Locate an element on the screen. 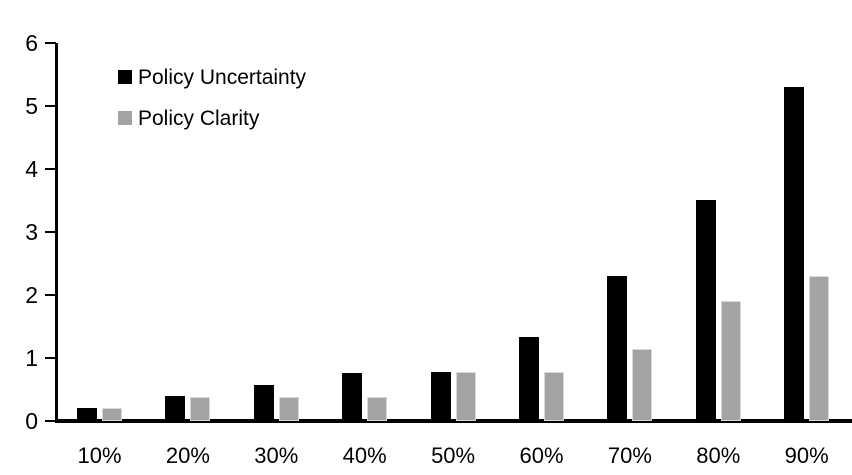 The height and width of the screenshot is (475, 852). x-category-label-40pct: 40% is located at coordinates (364, 455).